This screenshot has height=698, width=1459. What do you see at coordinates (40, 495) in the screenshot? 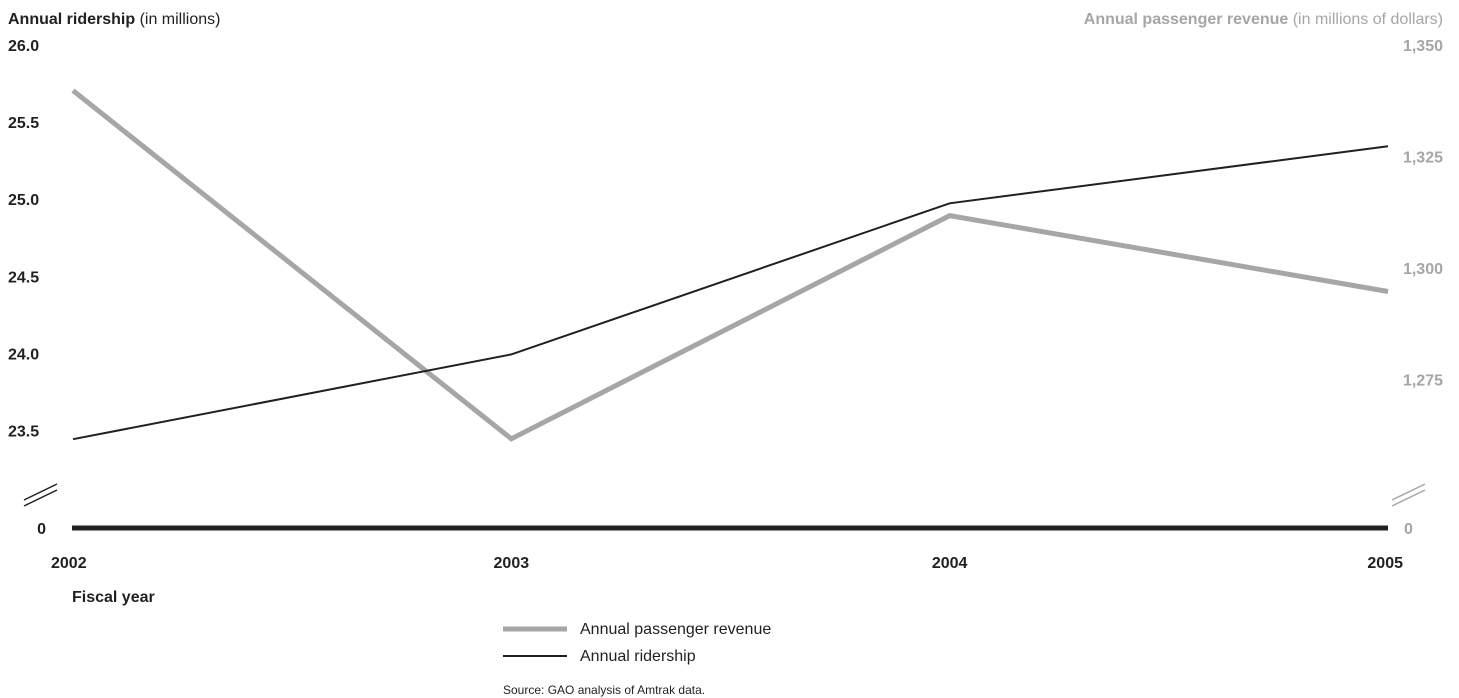
I see `left-axis-break` at bounding box center [40, 495].